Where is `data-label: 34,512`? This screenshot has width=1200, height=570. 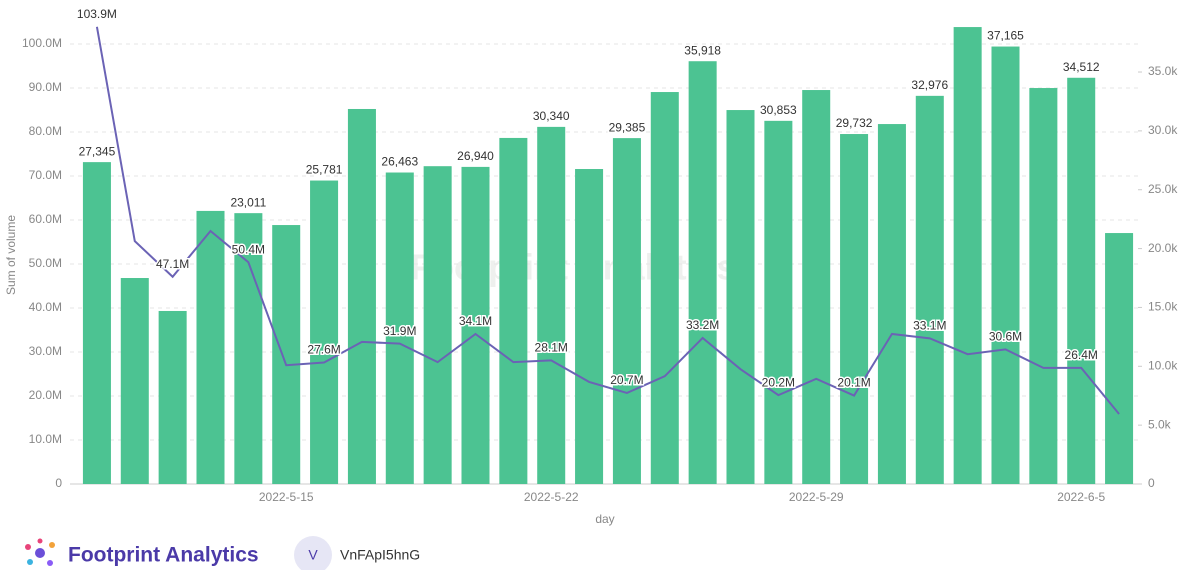
data-label: 34,512 is located at coordinates (1081, 67).